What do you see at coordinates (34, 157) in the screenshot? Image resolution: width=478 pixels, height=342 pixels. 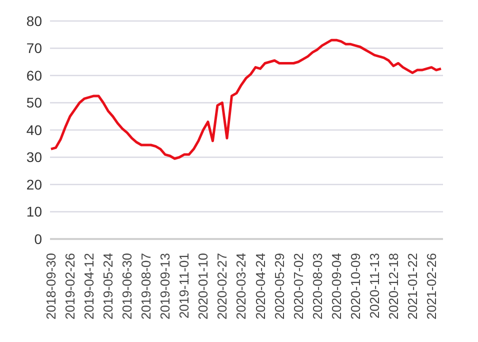 I see `y-tick-label: 30` at bounding box center [34, 157].